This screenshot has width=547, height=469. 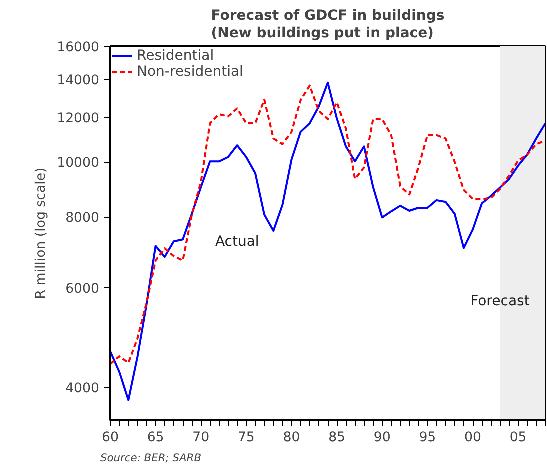 What do you see at coordinates (473, 438) in the screenshot?
I see `x-tick-label: 00` at bounding box center [473, 438].